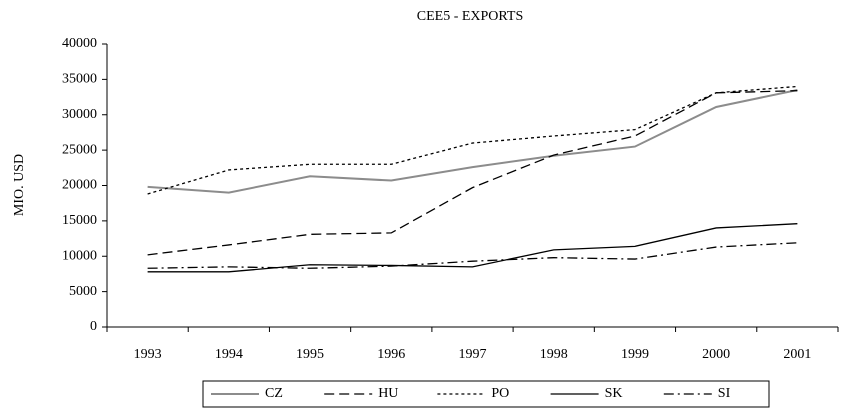 The height and width of the screenshot is (417, 846). Describe the element at coordinates (79, 43) in the screenshot. I see `y-tick-label: 40000` at that location.